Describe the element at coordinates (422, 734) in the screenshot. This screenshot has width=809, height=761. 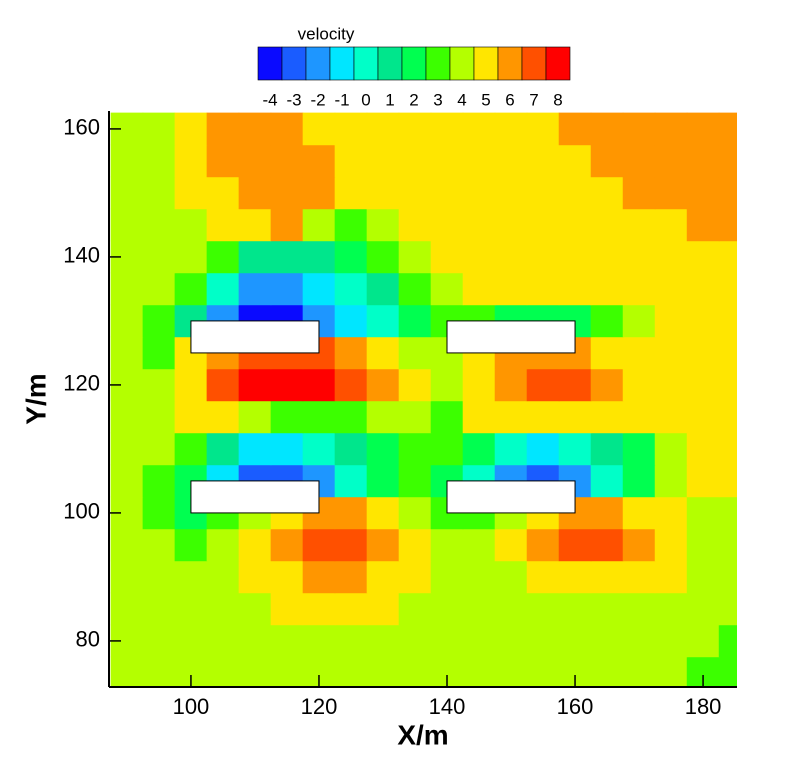
I see `x-axis-title: X/m` at that location.